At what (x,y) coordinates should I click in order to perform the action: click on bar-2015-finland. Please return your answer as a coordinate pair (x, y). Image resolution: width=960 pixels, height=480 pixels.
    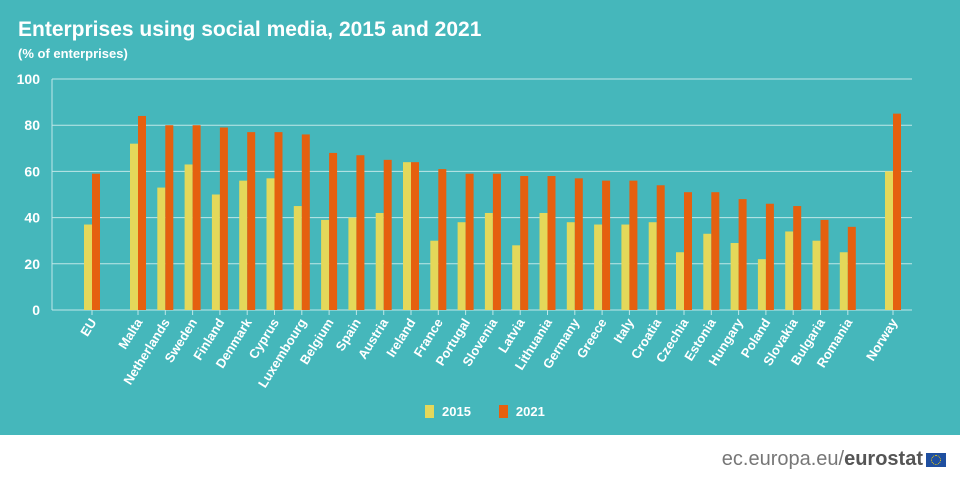
    Looking at the image, I should click on (215, 252).